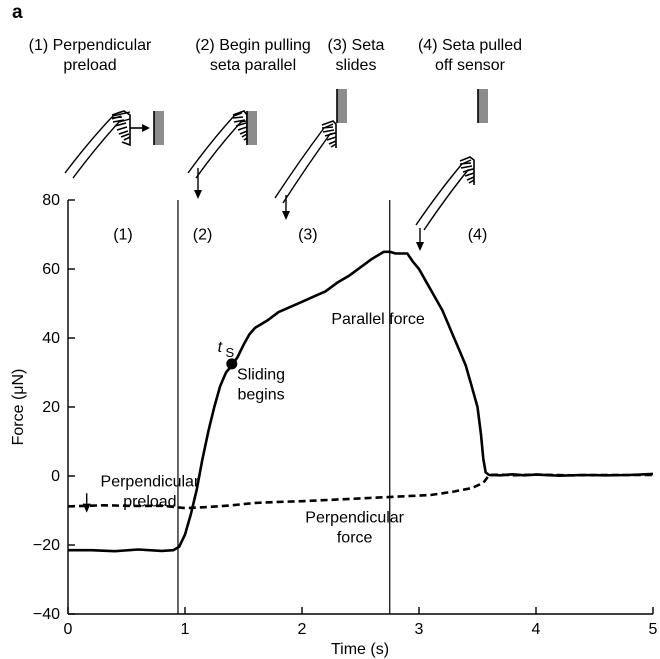  I want to click on annotation-label: force, so click(355, 538).